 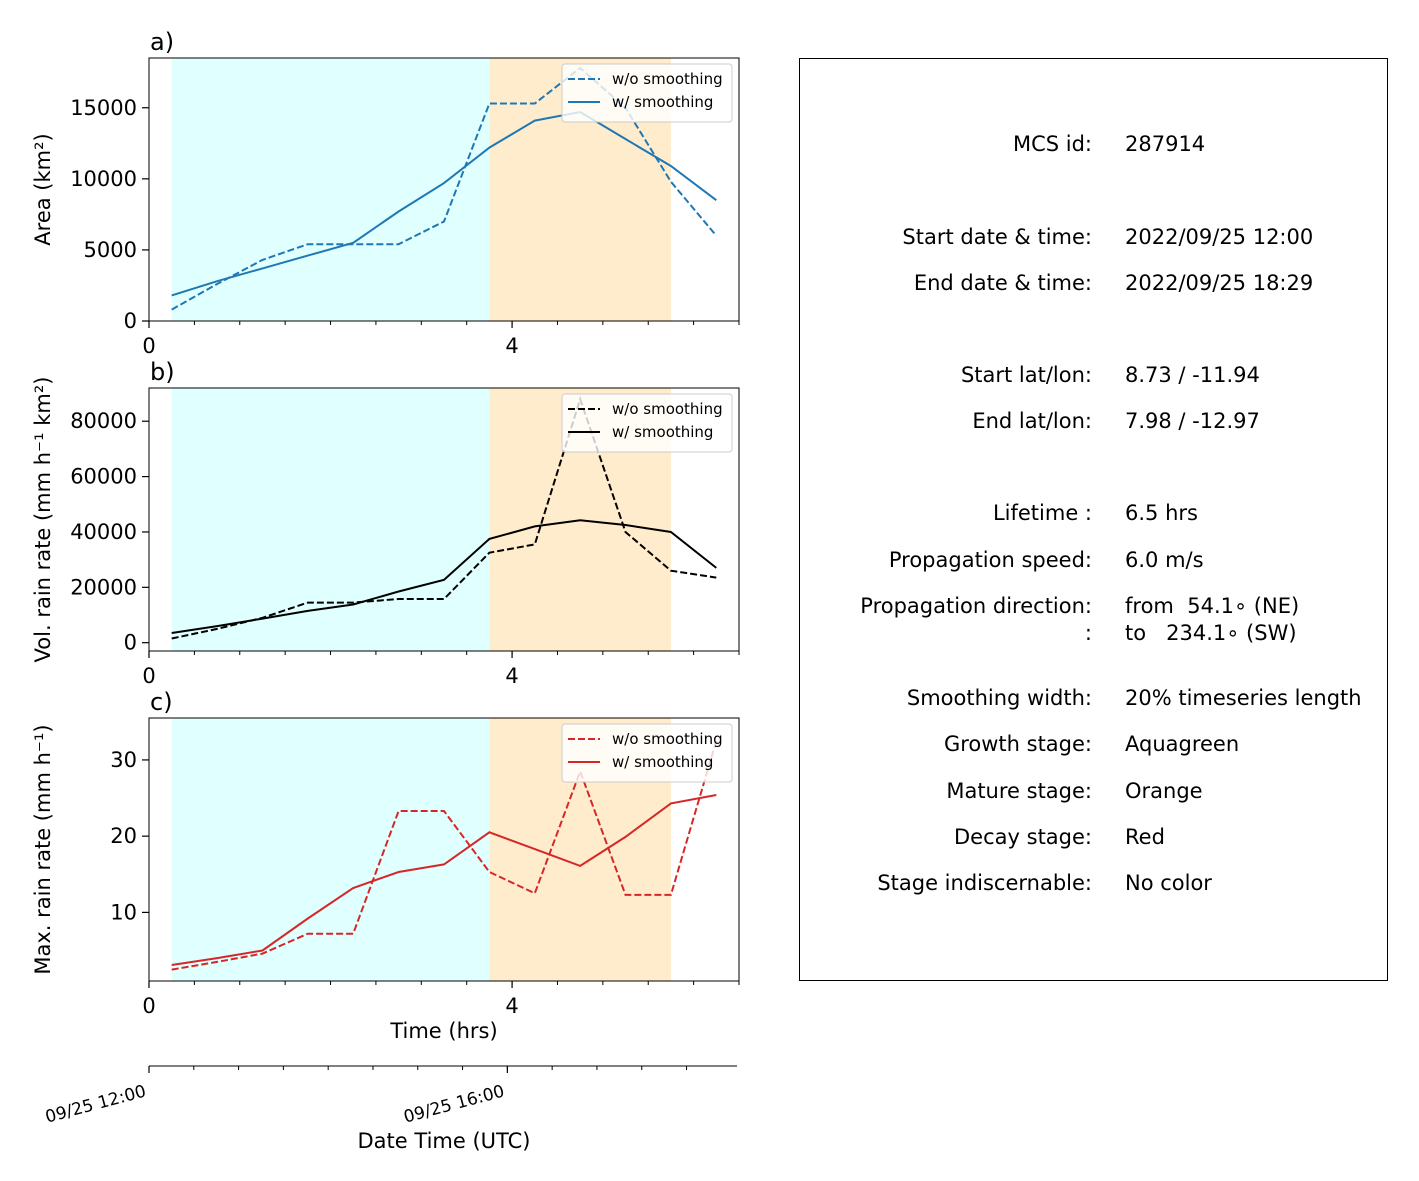 What do you see at coordinates (997, 237) in the screenshot?
I see `info-label: Start date & time:` at bounding box center [997, 237].